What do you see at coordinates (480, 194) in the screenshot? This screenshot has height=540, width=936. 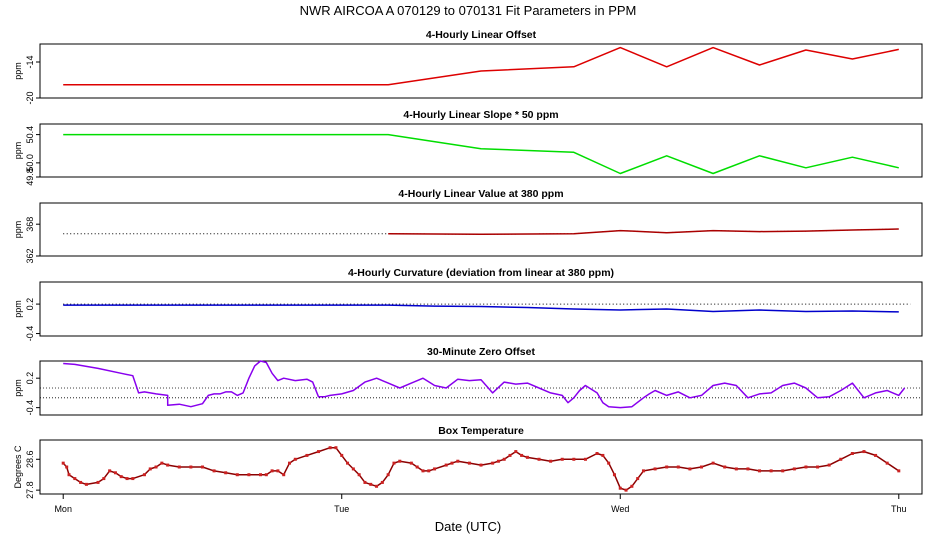 I see `panel-title: 4-Hourly Linear Value at 380 ppm` at bounding box center [480, 194].